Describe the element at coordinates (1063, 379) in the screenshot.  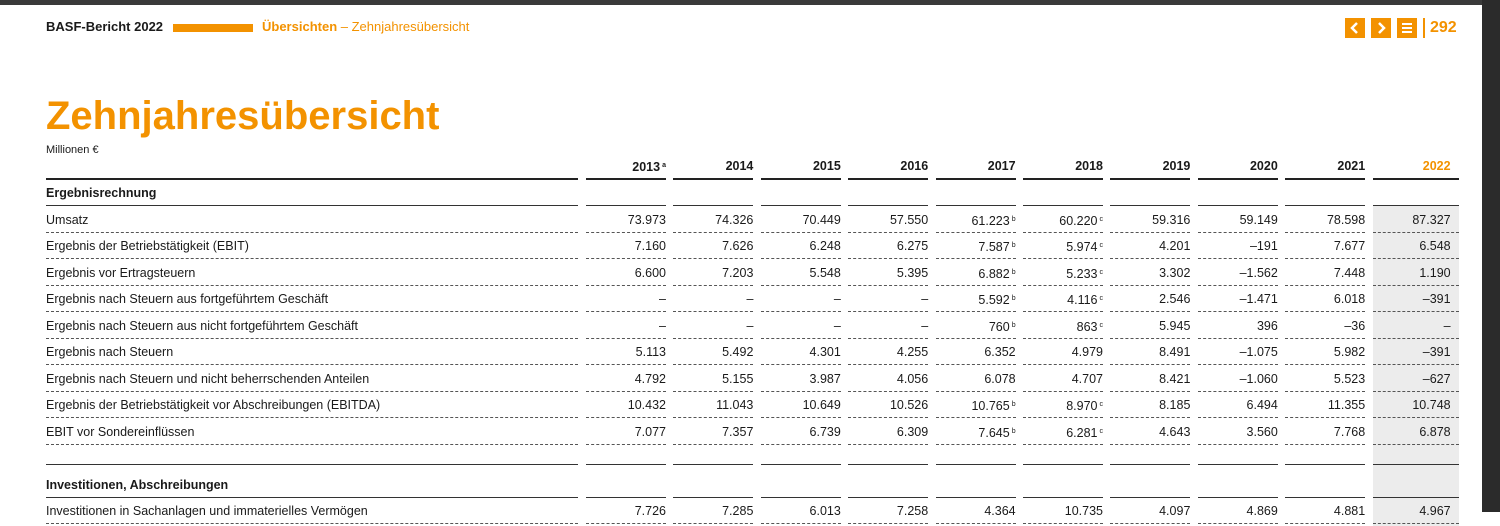
I see `value-cell: 4.707` at that location.